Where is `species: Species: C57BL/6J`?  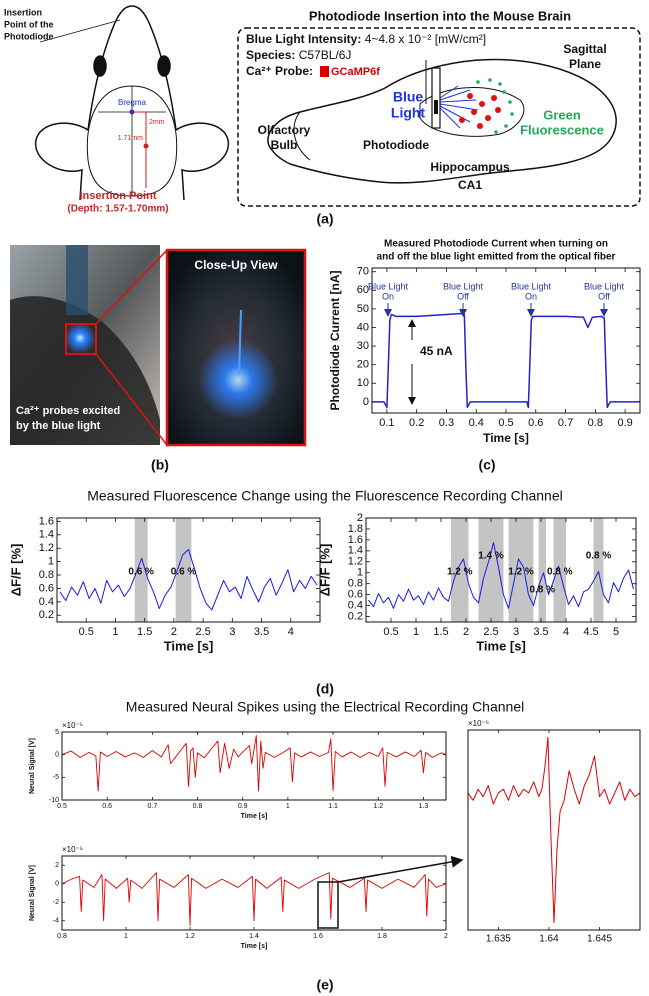 species: Species: C57BL/6J is located at coordinates (298, 55).